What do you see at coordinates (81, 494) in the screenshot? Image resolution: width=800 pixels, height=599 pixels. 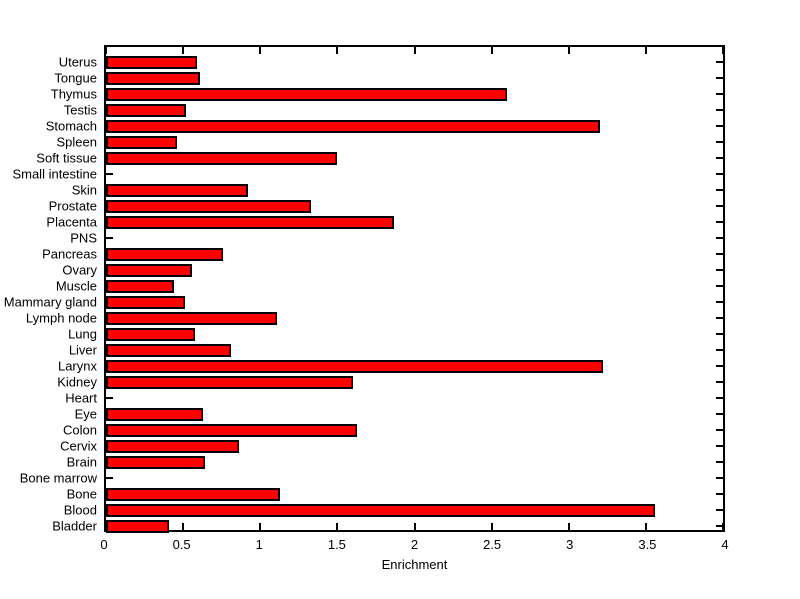 I see `category-label: Bone` at bounding box center [81, 494].